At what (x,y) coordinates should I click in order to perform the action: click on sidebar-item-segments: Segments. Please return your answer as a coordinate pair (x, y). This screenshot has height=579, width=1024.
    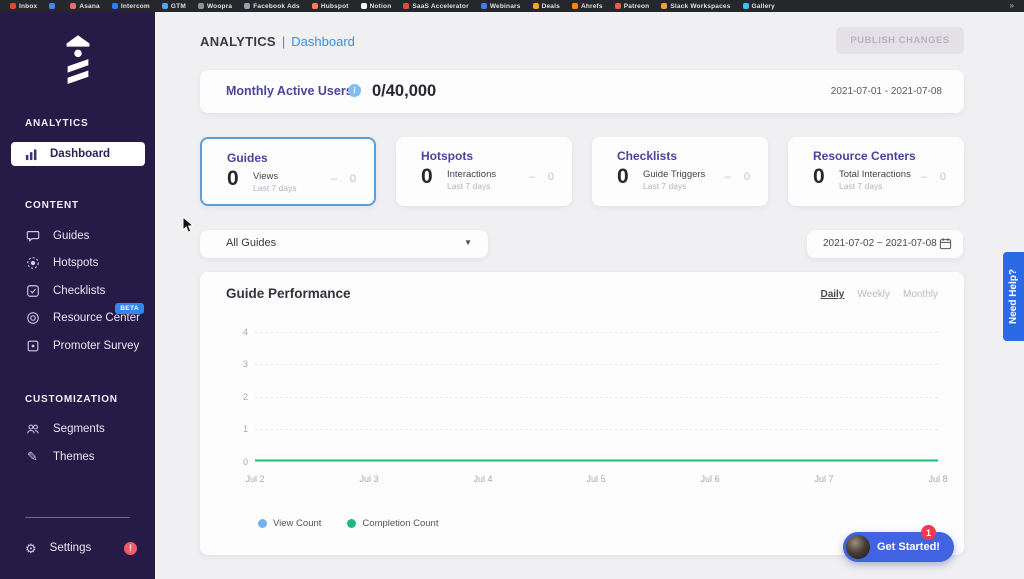
    Looking at the image, I should click on (77, 430).